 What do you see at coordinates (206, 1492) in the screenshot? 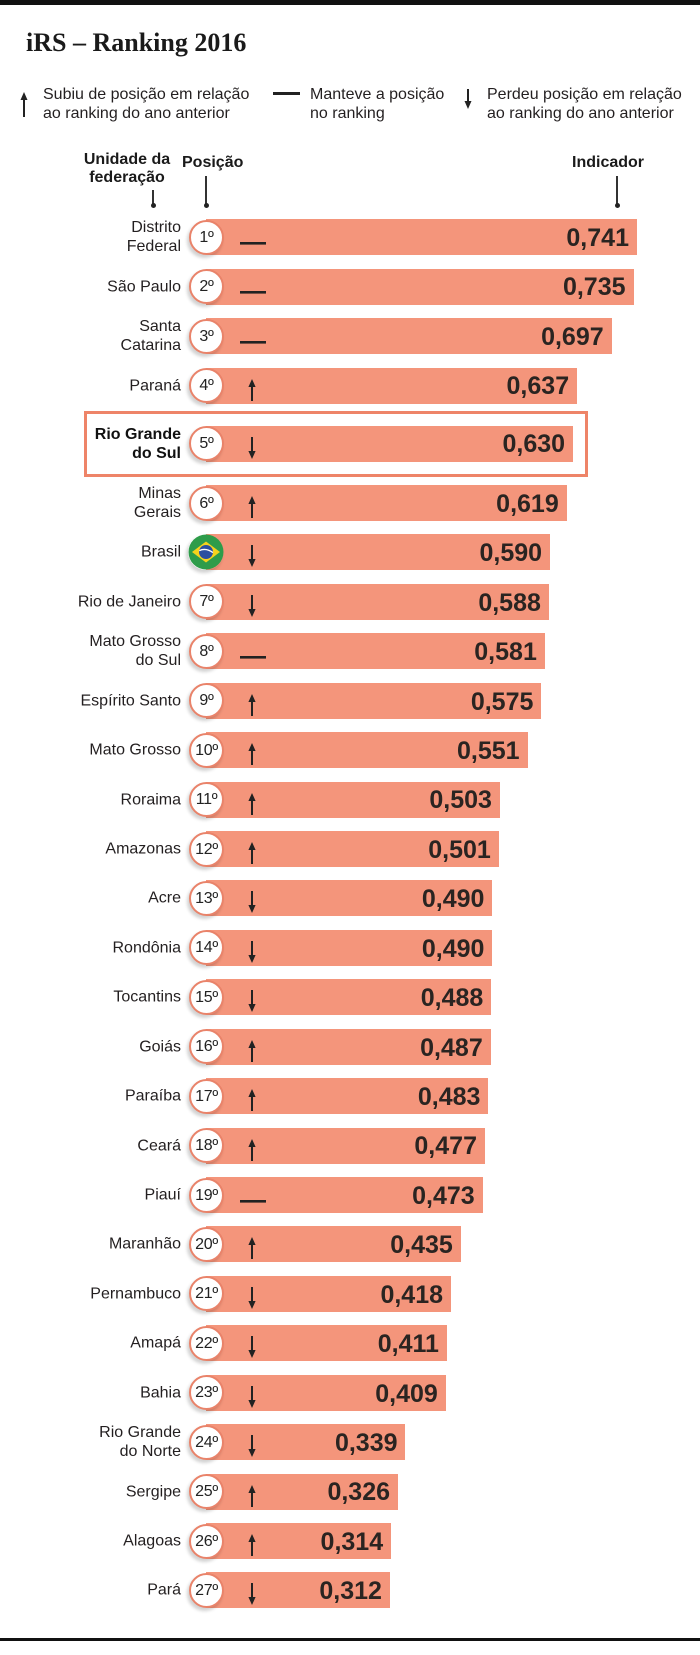
I see `position-badge: 25º` at bounding box center [206, 1492].